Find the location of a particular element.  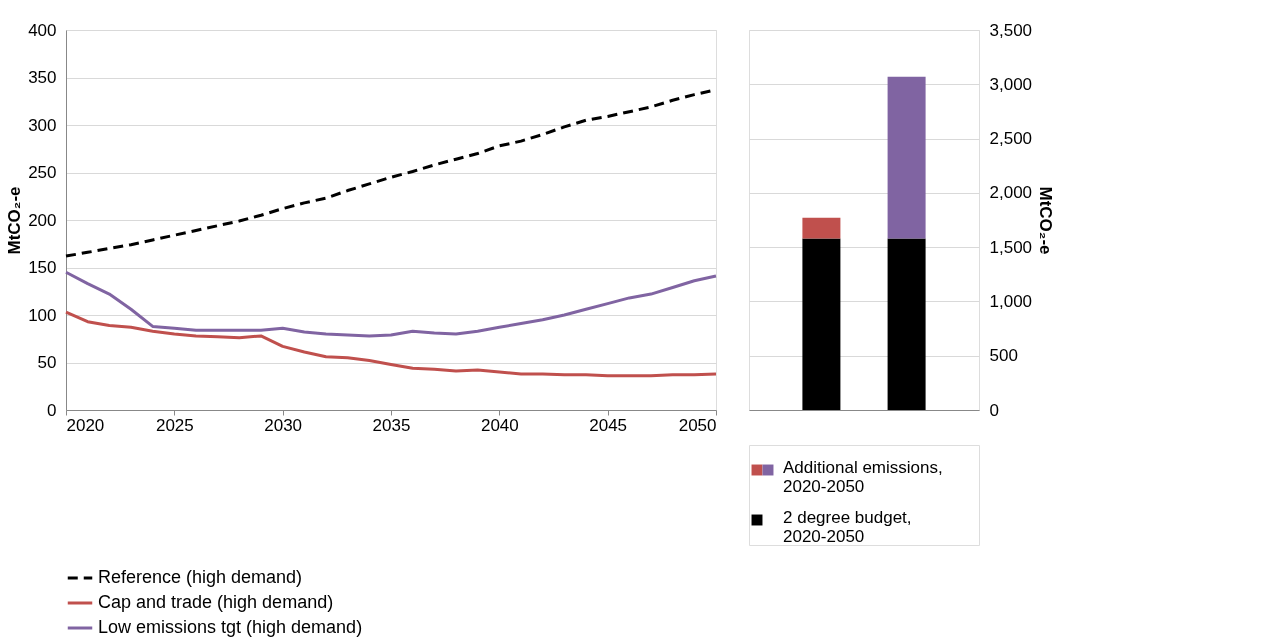

legend-label: Low emissions tgt (high demand) is located at coordinates (230, 627).